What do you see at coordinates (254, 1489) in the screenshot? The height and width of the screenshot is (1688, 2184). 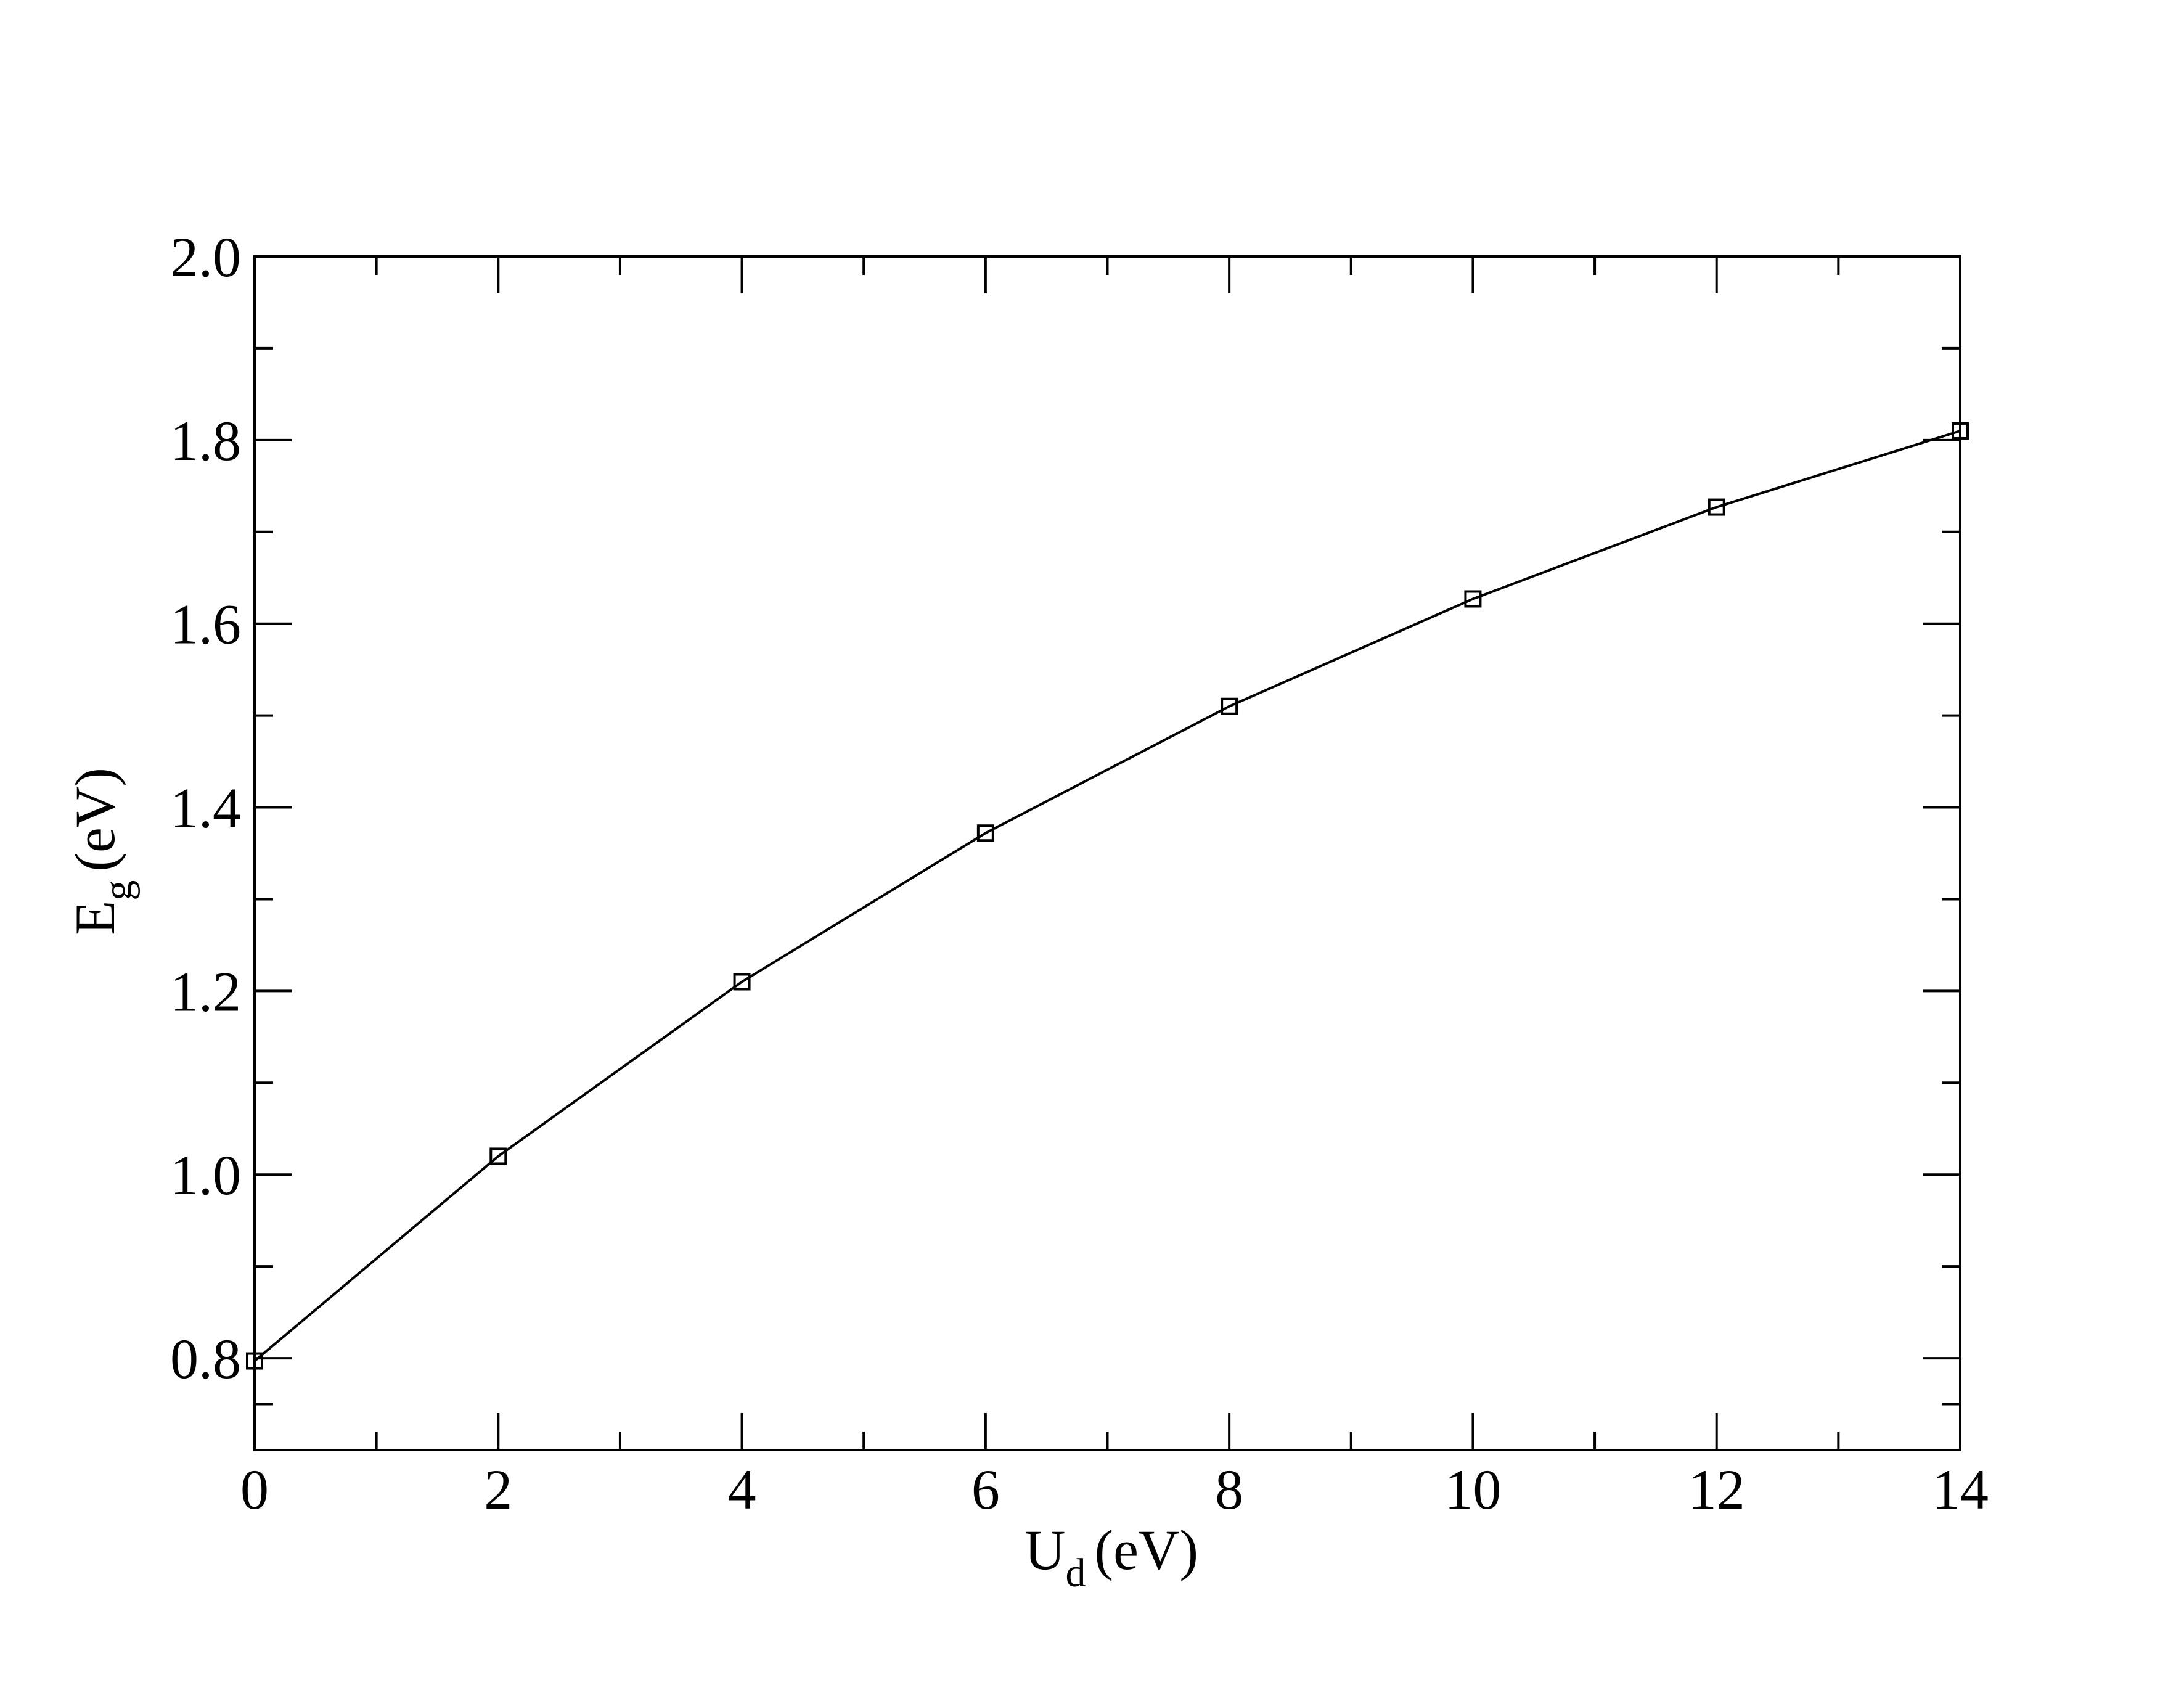 I see `x-tick-label: 0` at bounding box center [254, 1489].